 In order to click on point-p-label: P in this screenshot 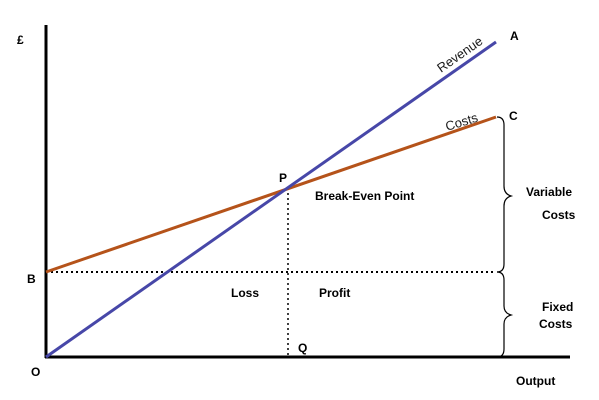, I will do `click(283, 178)`.